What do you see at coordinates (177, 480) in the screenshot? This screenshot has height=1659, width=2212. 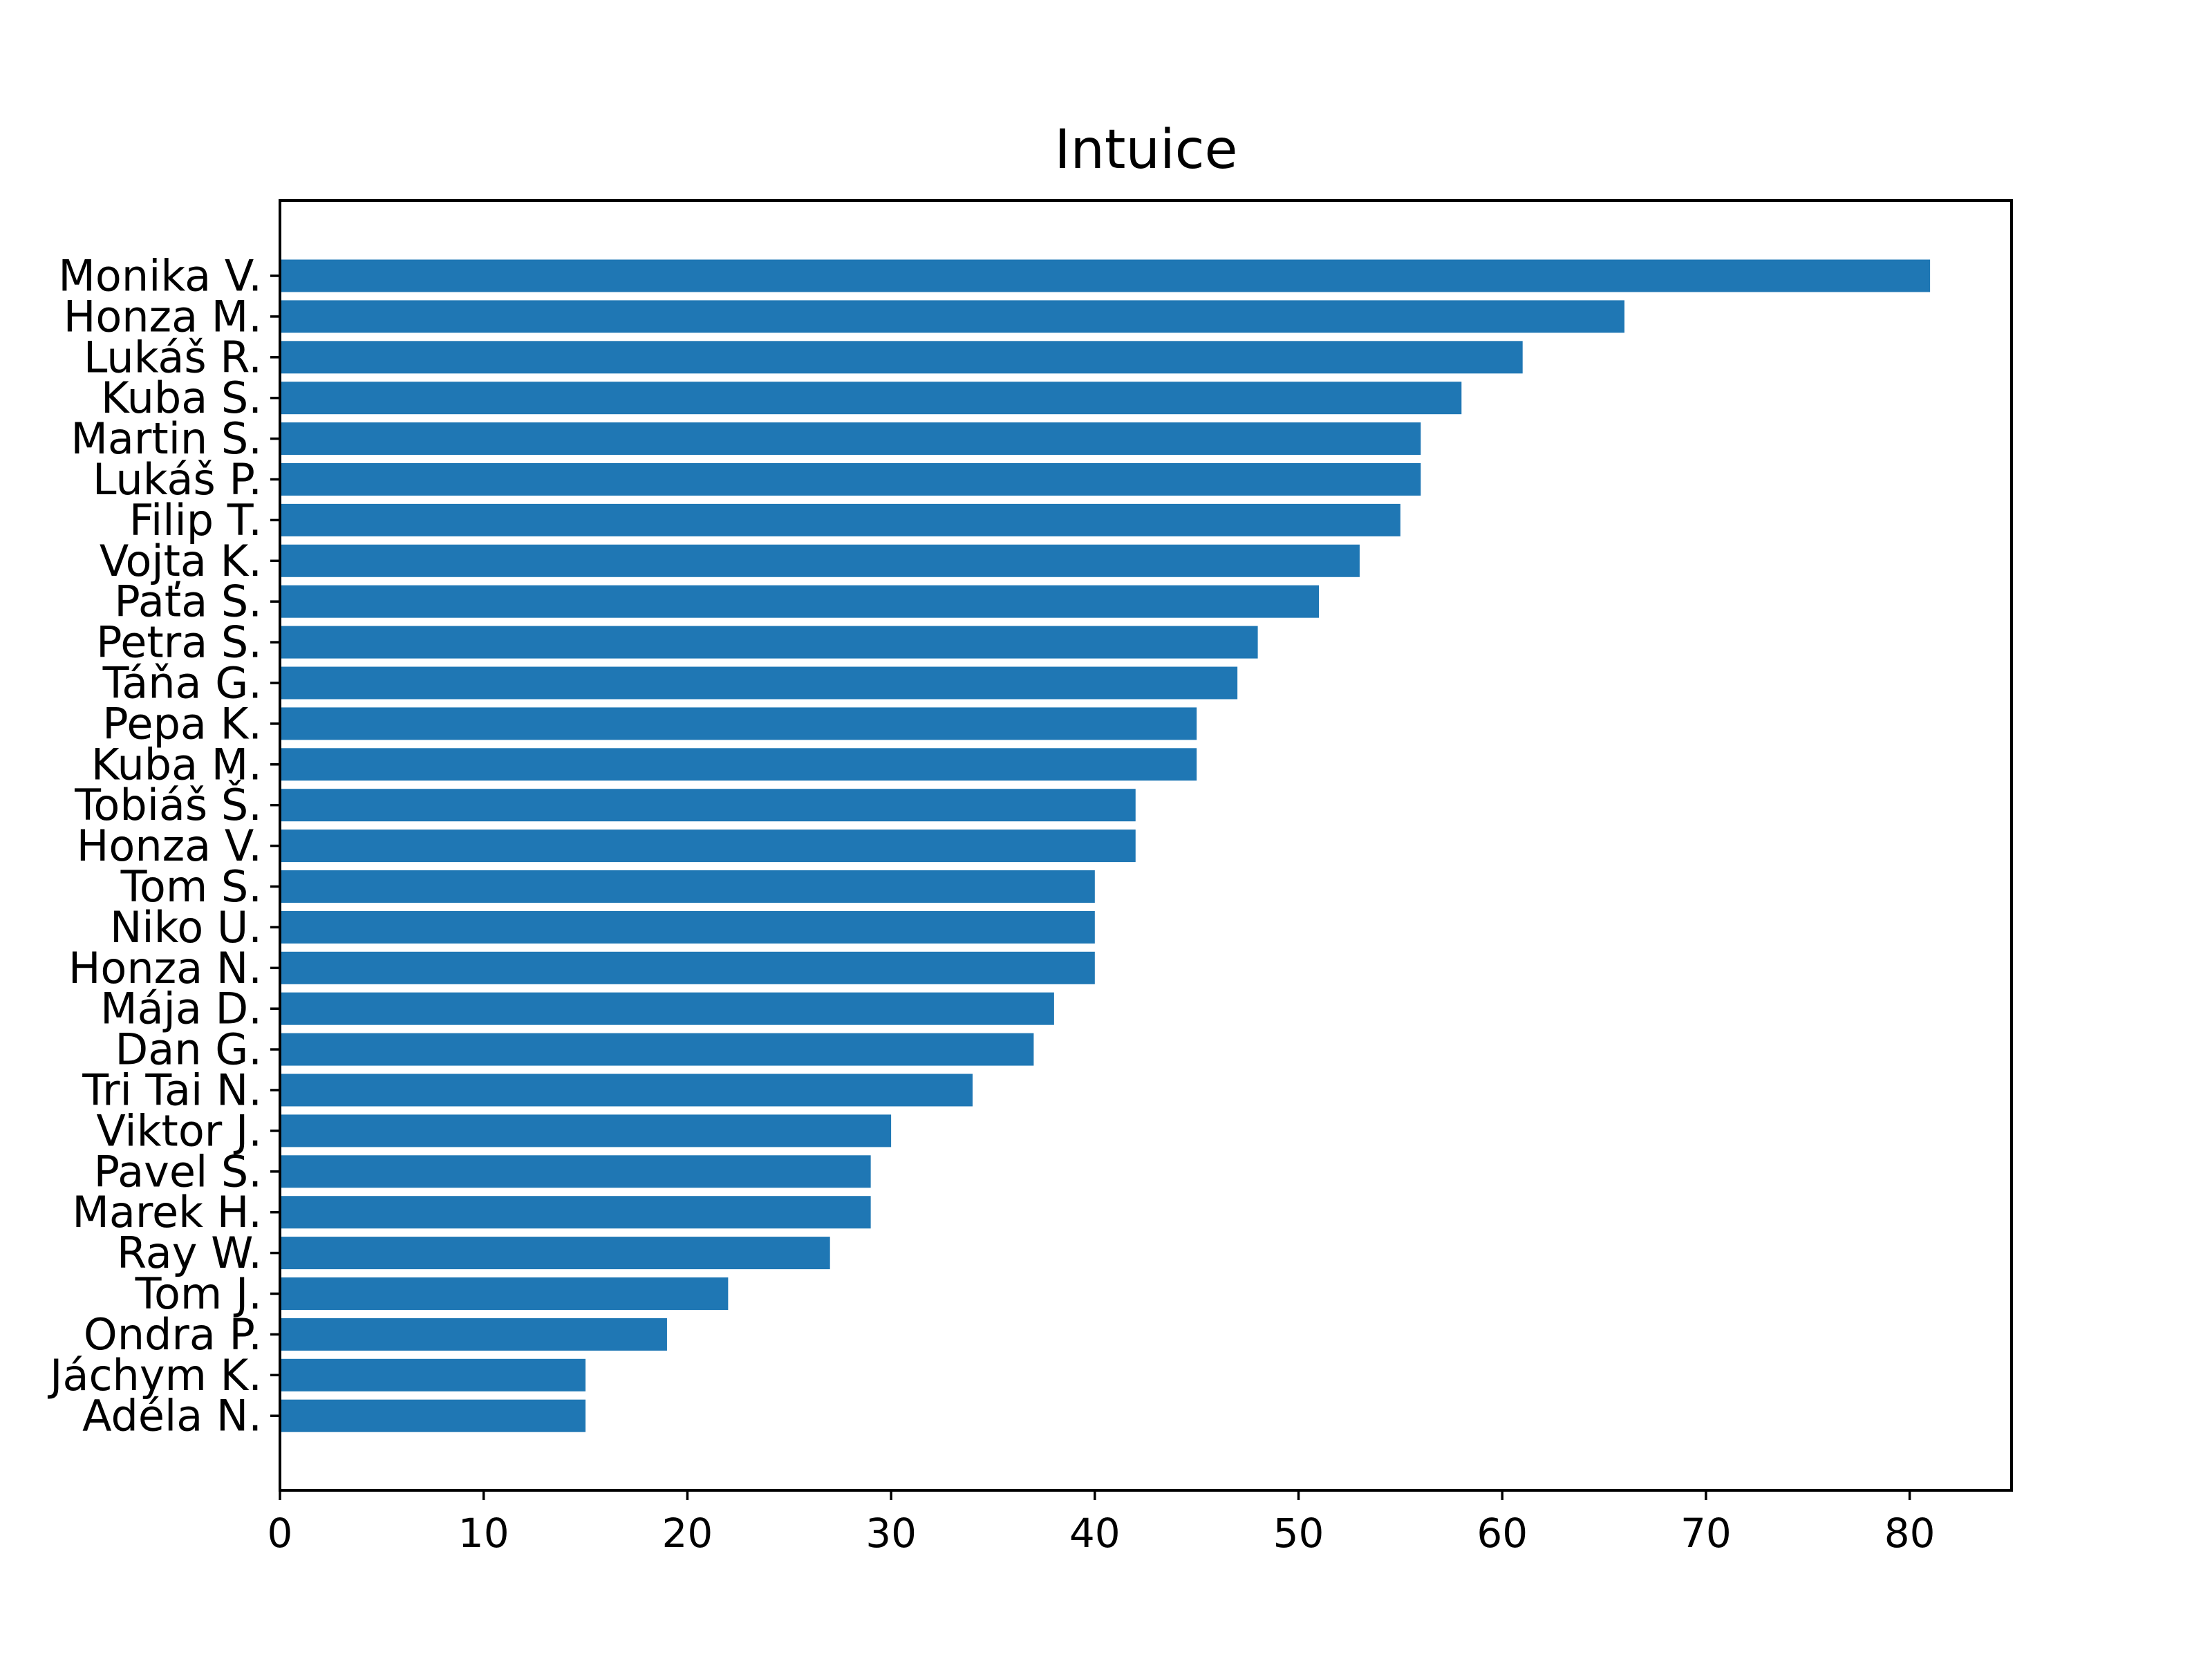 I see `y-tick-label: Lukáš P.` at bounding box center [177, 480].